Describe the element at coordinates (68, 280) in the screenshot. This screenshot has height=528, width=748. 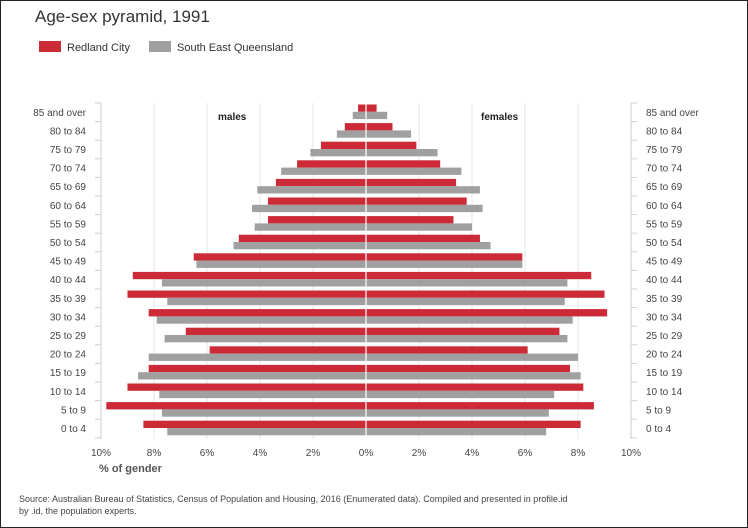
I see `age-label-left: 40 to 44` at that location.